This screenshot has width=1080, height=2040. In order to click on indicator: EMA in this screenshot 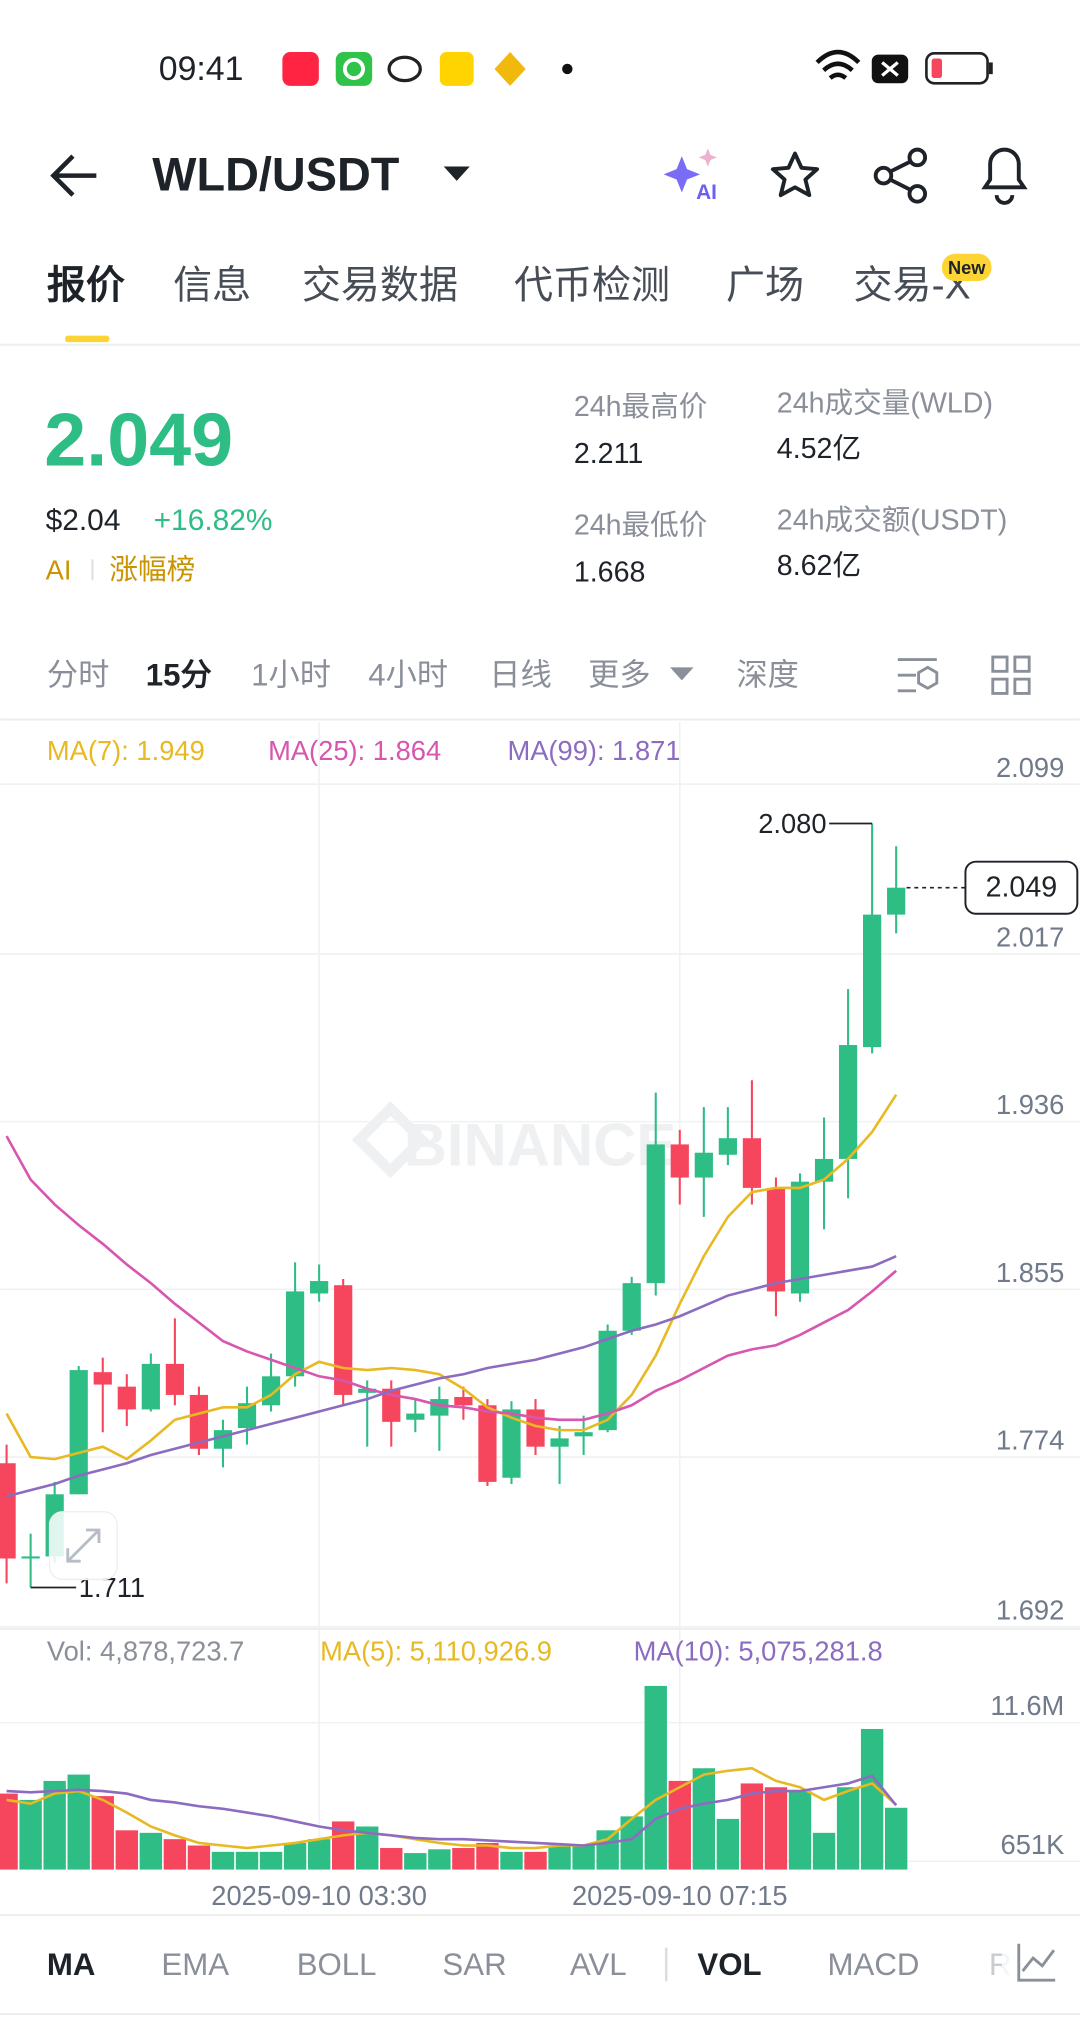, I will do `click(195, 1964)`.